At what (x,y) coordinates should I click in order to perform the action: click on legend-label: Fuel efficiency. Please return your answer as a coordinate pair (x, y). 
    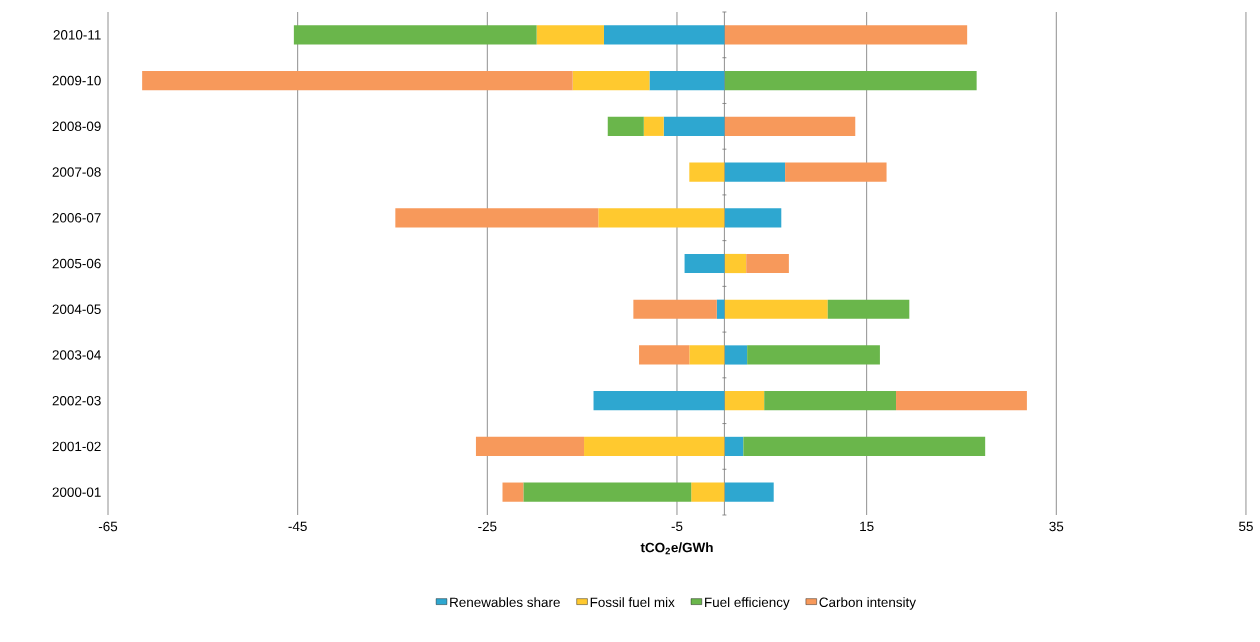
    Looking at the image, I should click on (747, 603).